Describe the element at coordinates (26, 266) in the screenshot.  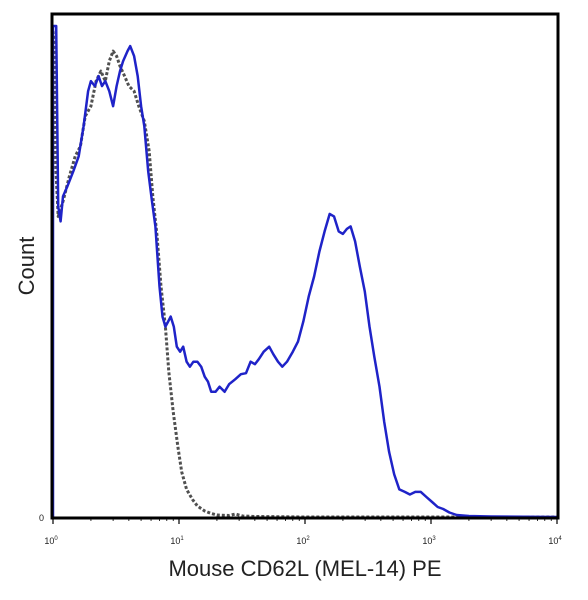
I see `y-axis-title: Count` at that location.